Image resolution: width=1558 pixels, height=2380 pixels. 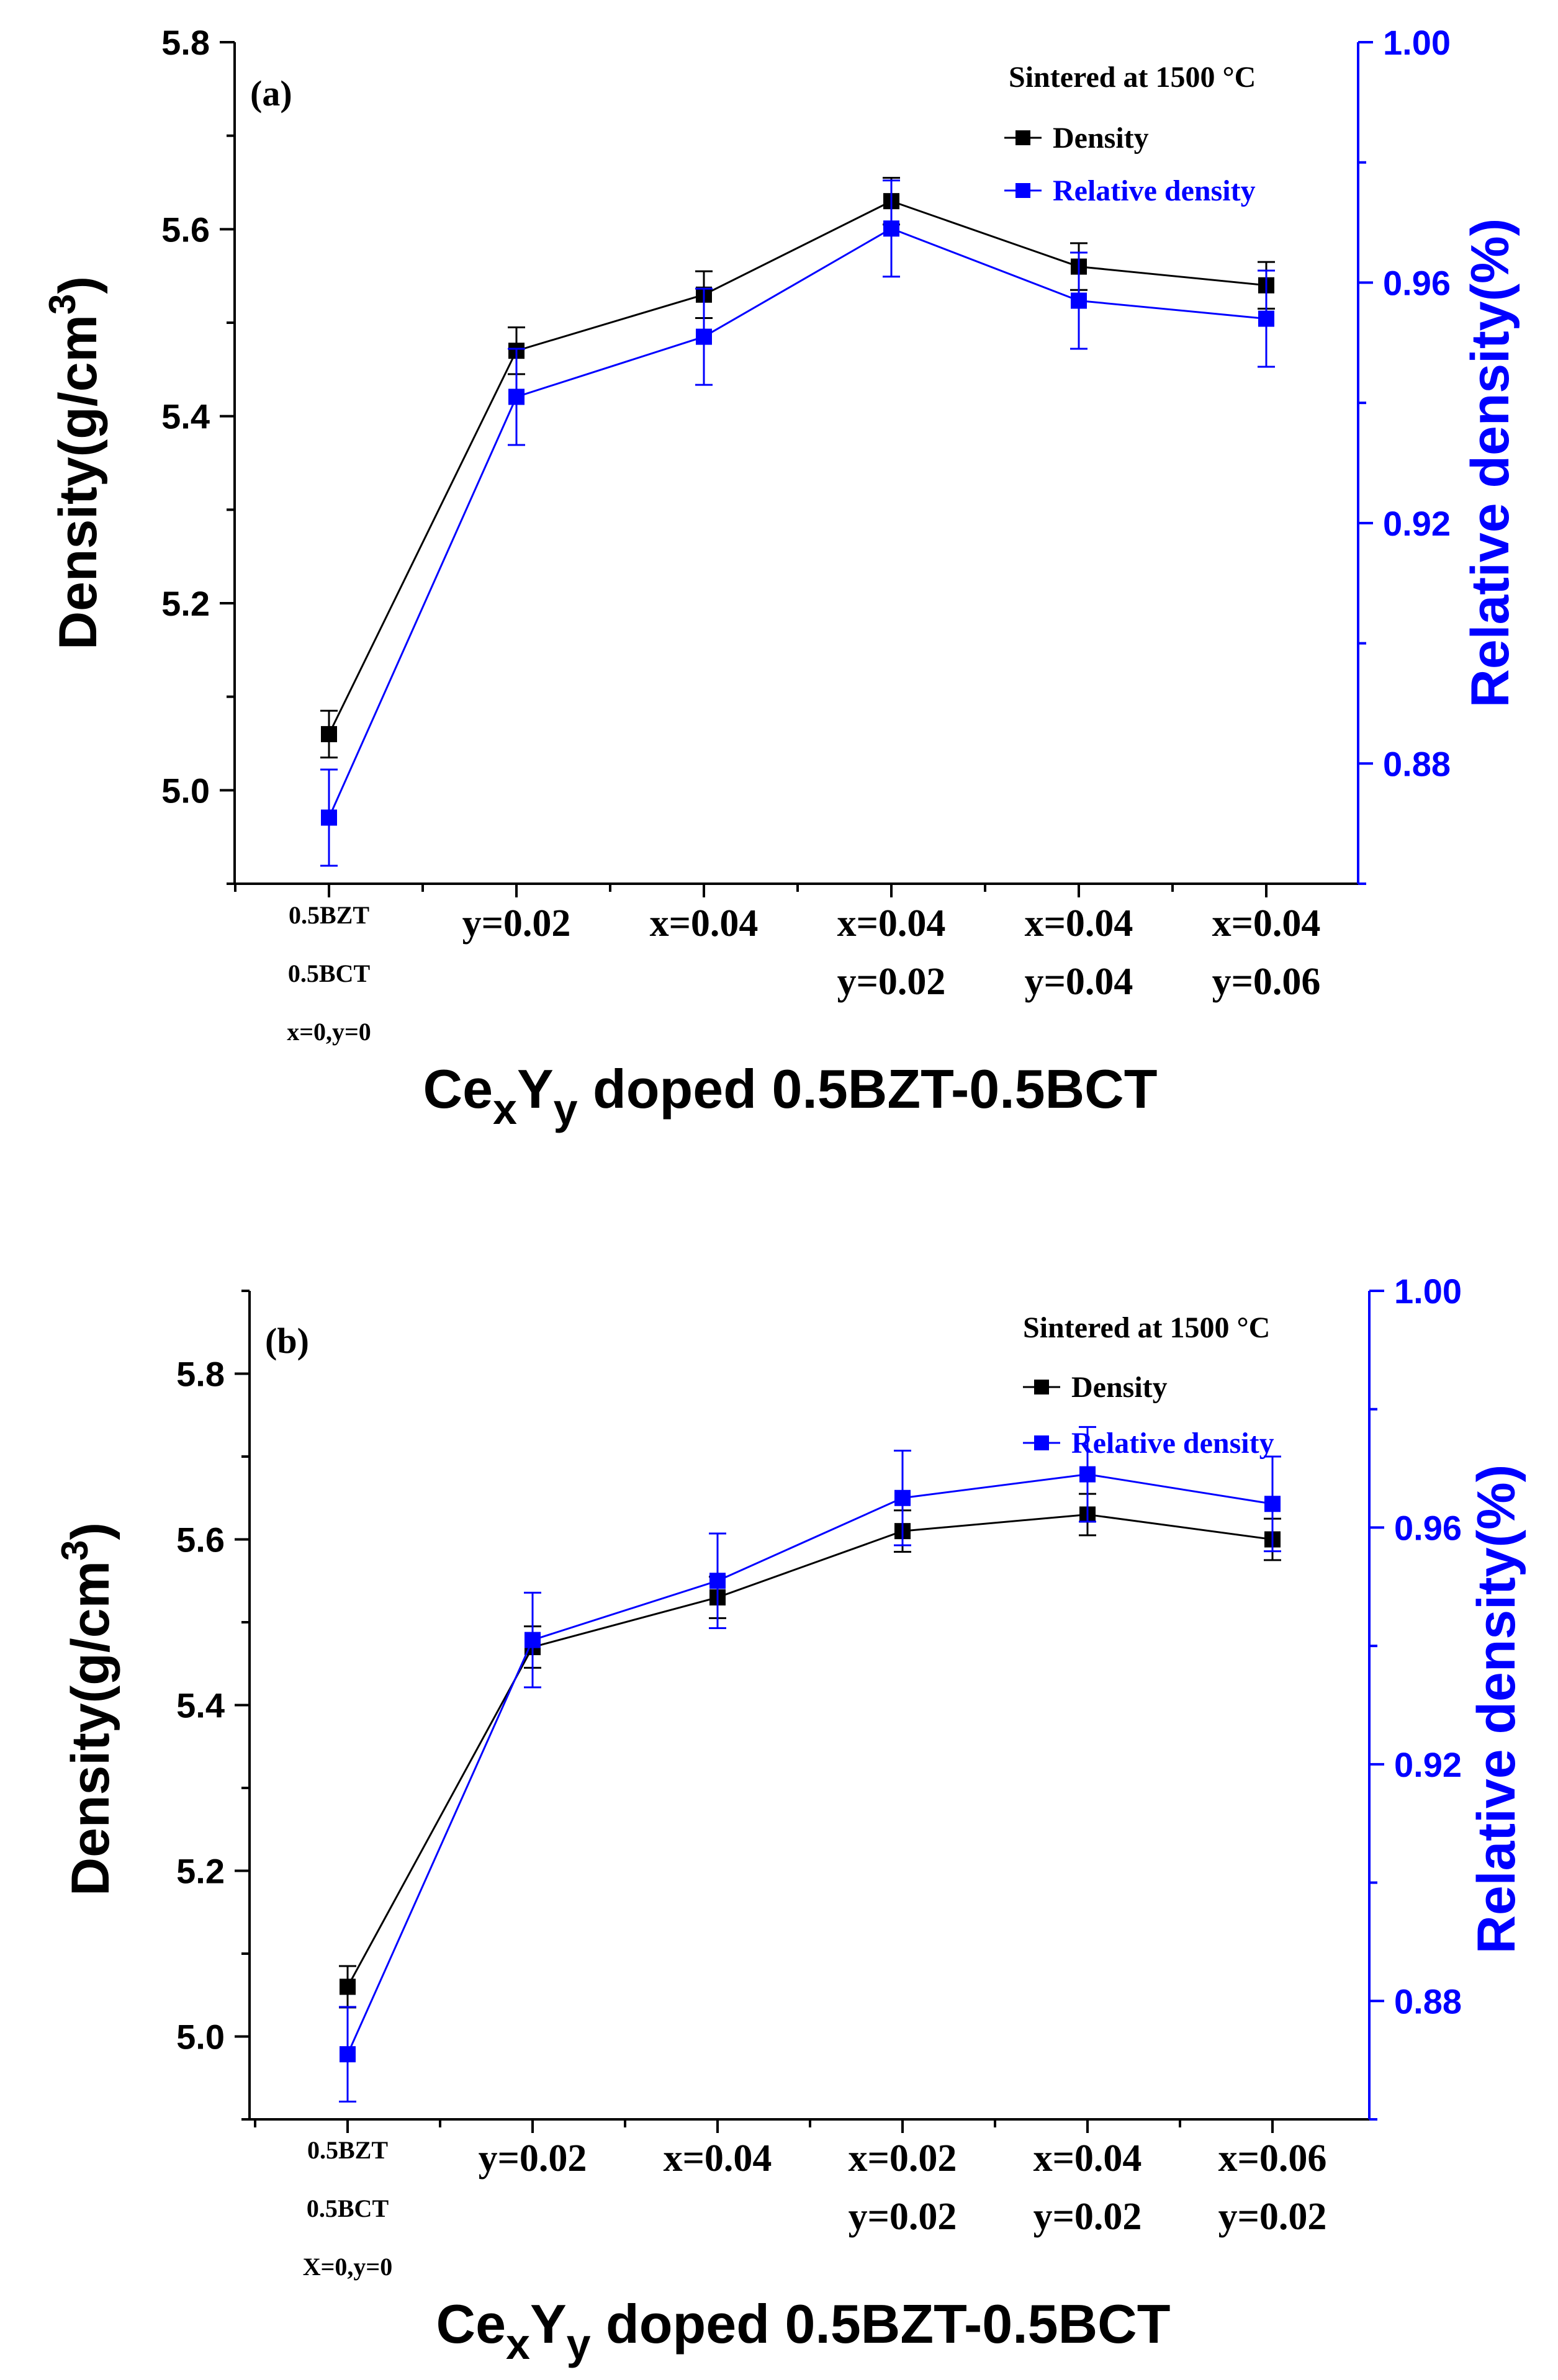 I want to click on x-category-label: y=0.06, so click(x=1266, y=982).